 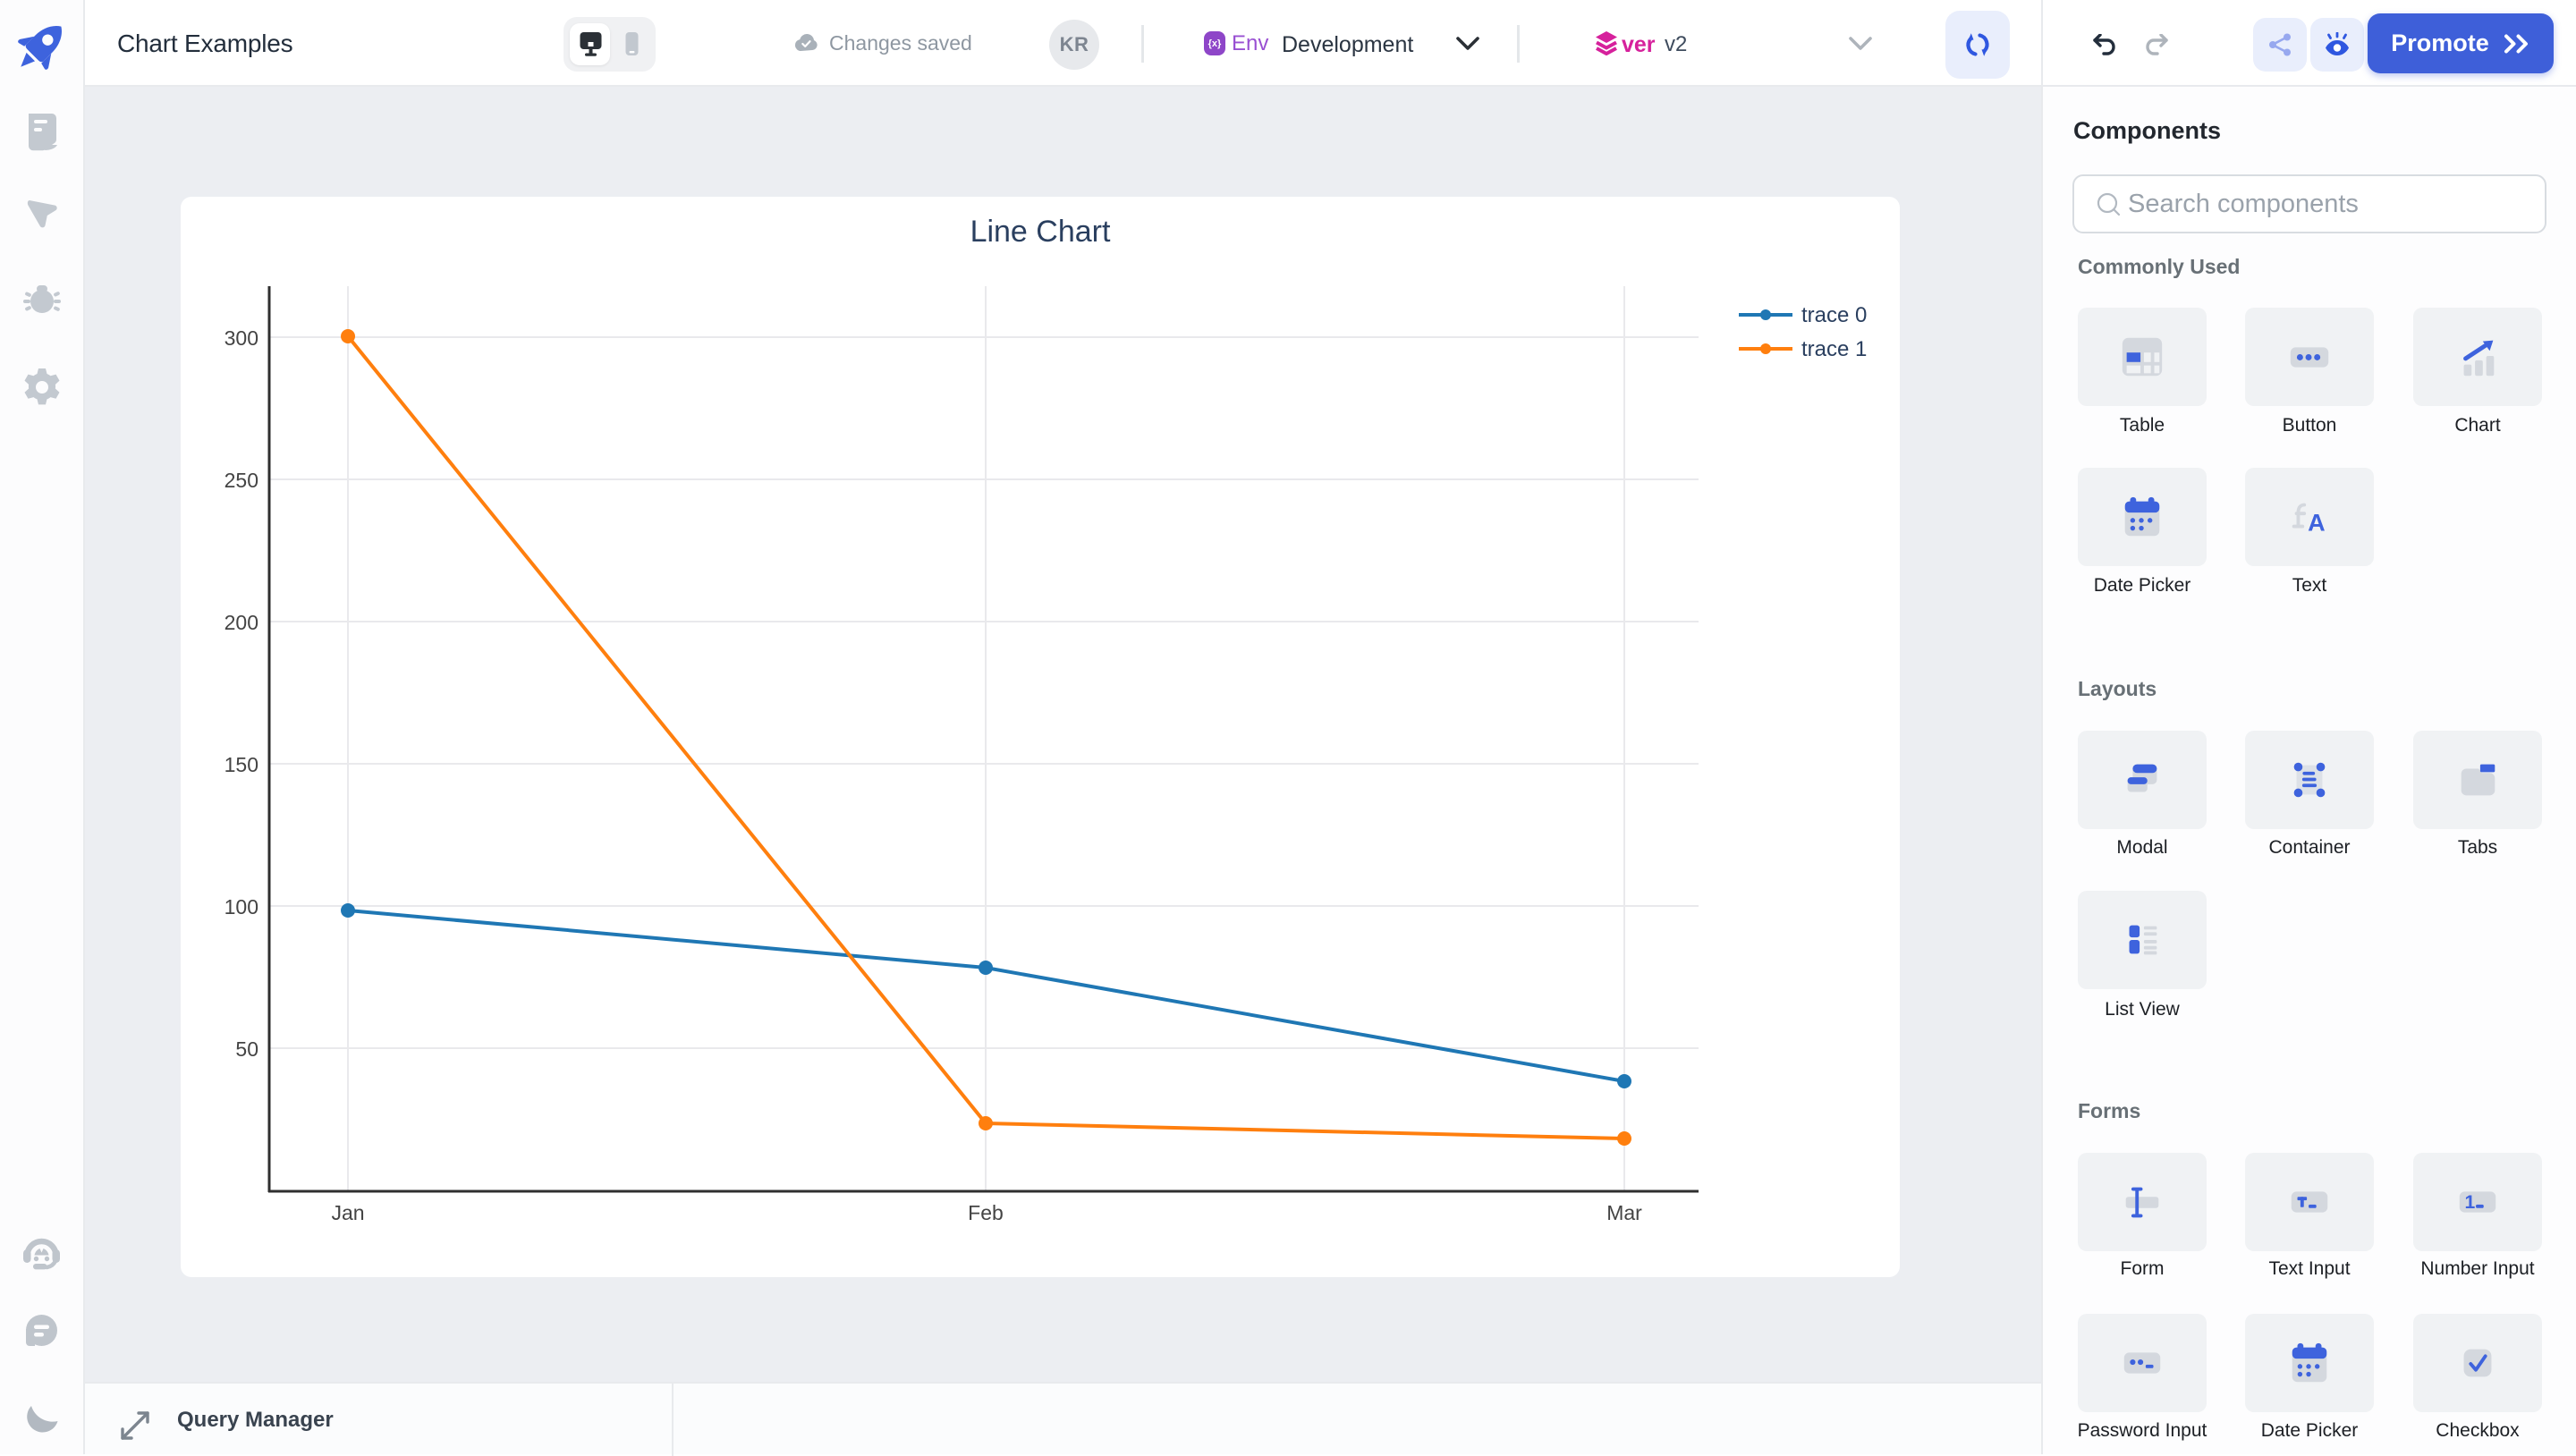 What do you see at coordinates (1834, 349) in the screenshot?
I see `svg-text: trace 1` at bounding box center [1834, 349].